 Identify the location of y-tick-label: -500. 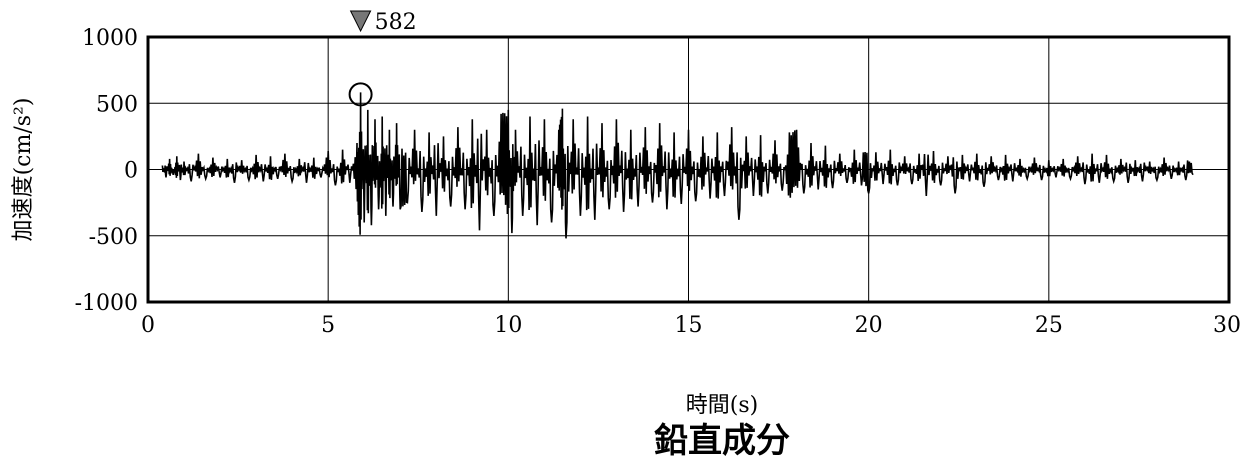
(113, 237).